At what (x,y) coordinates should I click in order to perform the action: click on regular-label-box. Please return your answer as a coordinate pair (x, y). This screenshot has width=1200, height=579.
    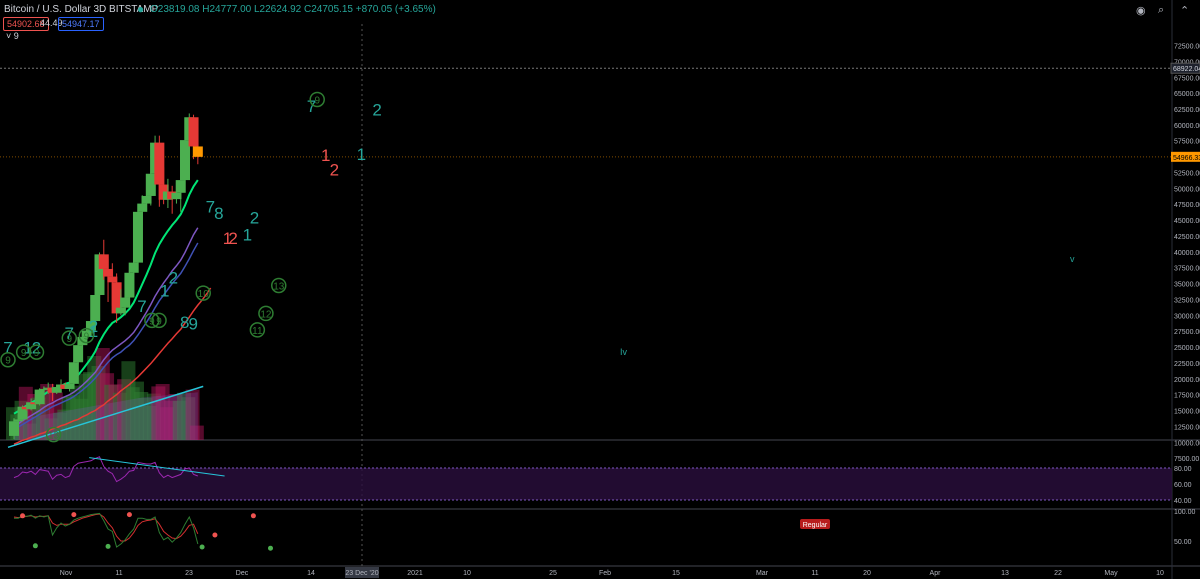
    Looking at the image, I should click on (815, 524).